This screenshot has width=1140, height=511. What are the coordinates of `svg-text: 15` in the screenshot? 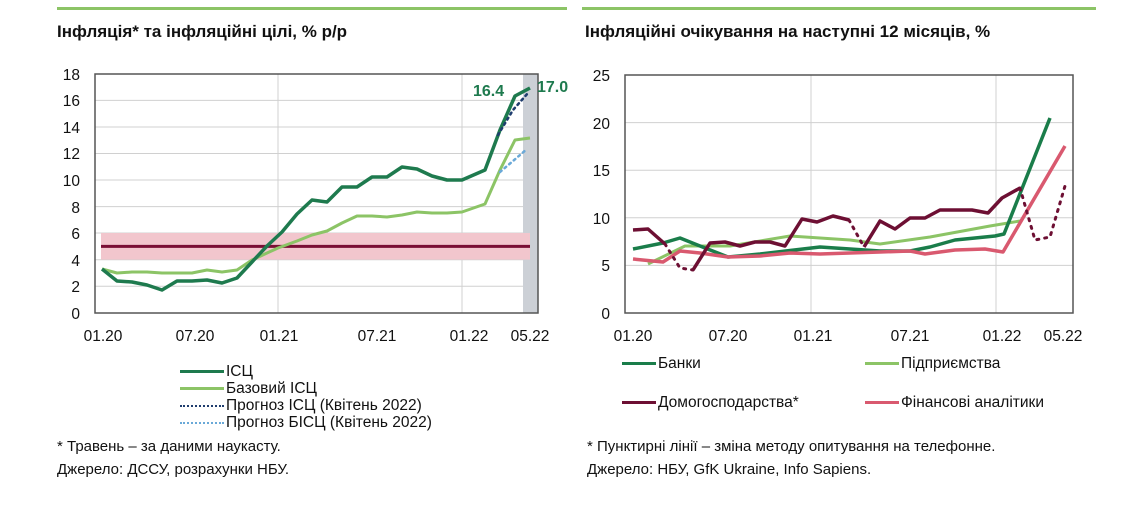 It's located at (601, 171).